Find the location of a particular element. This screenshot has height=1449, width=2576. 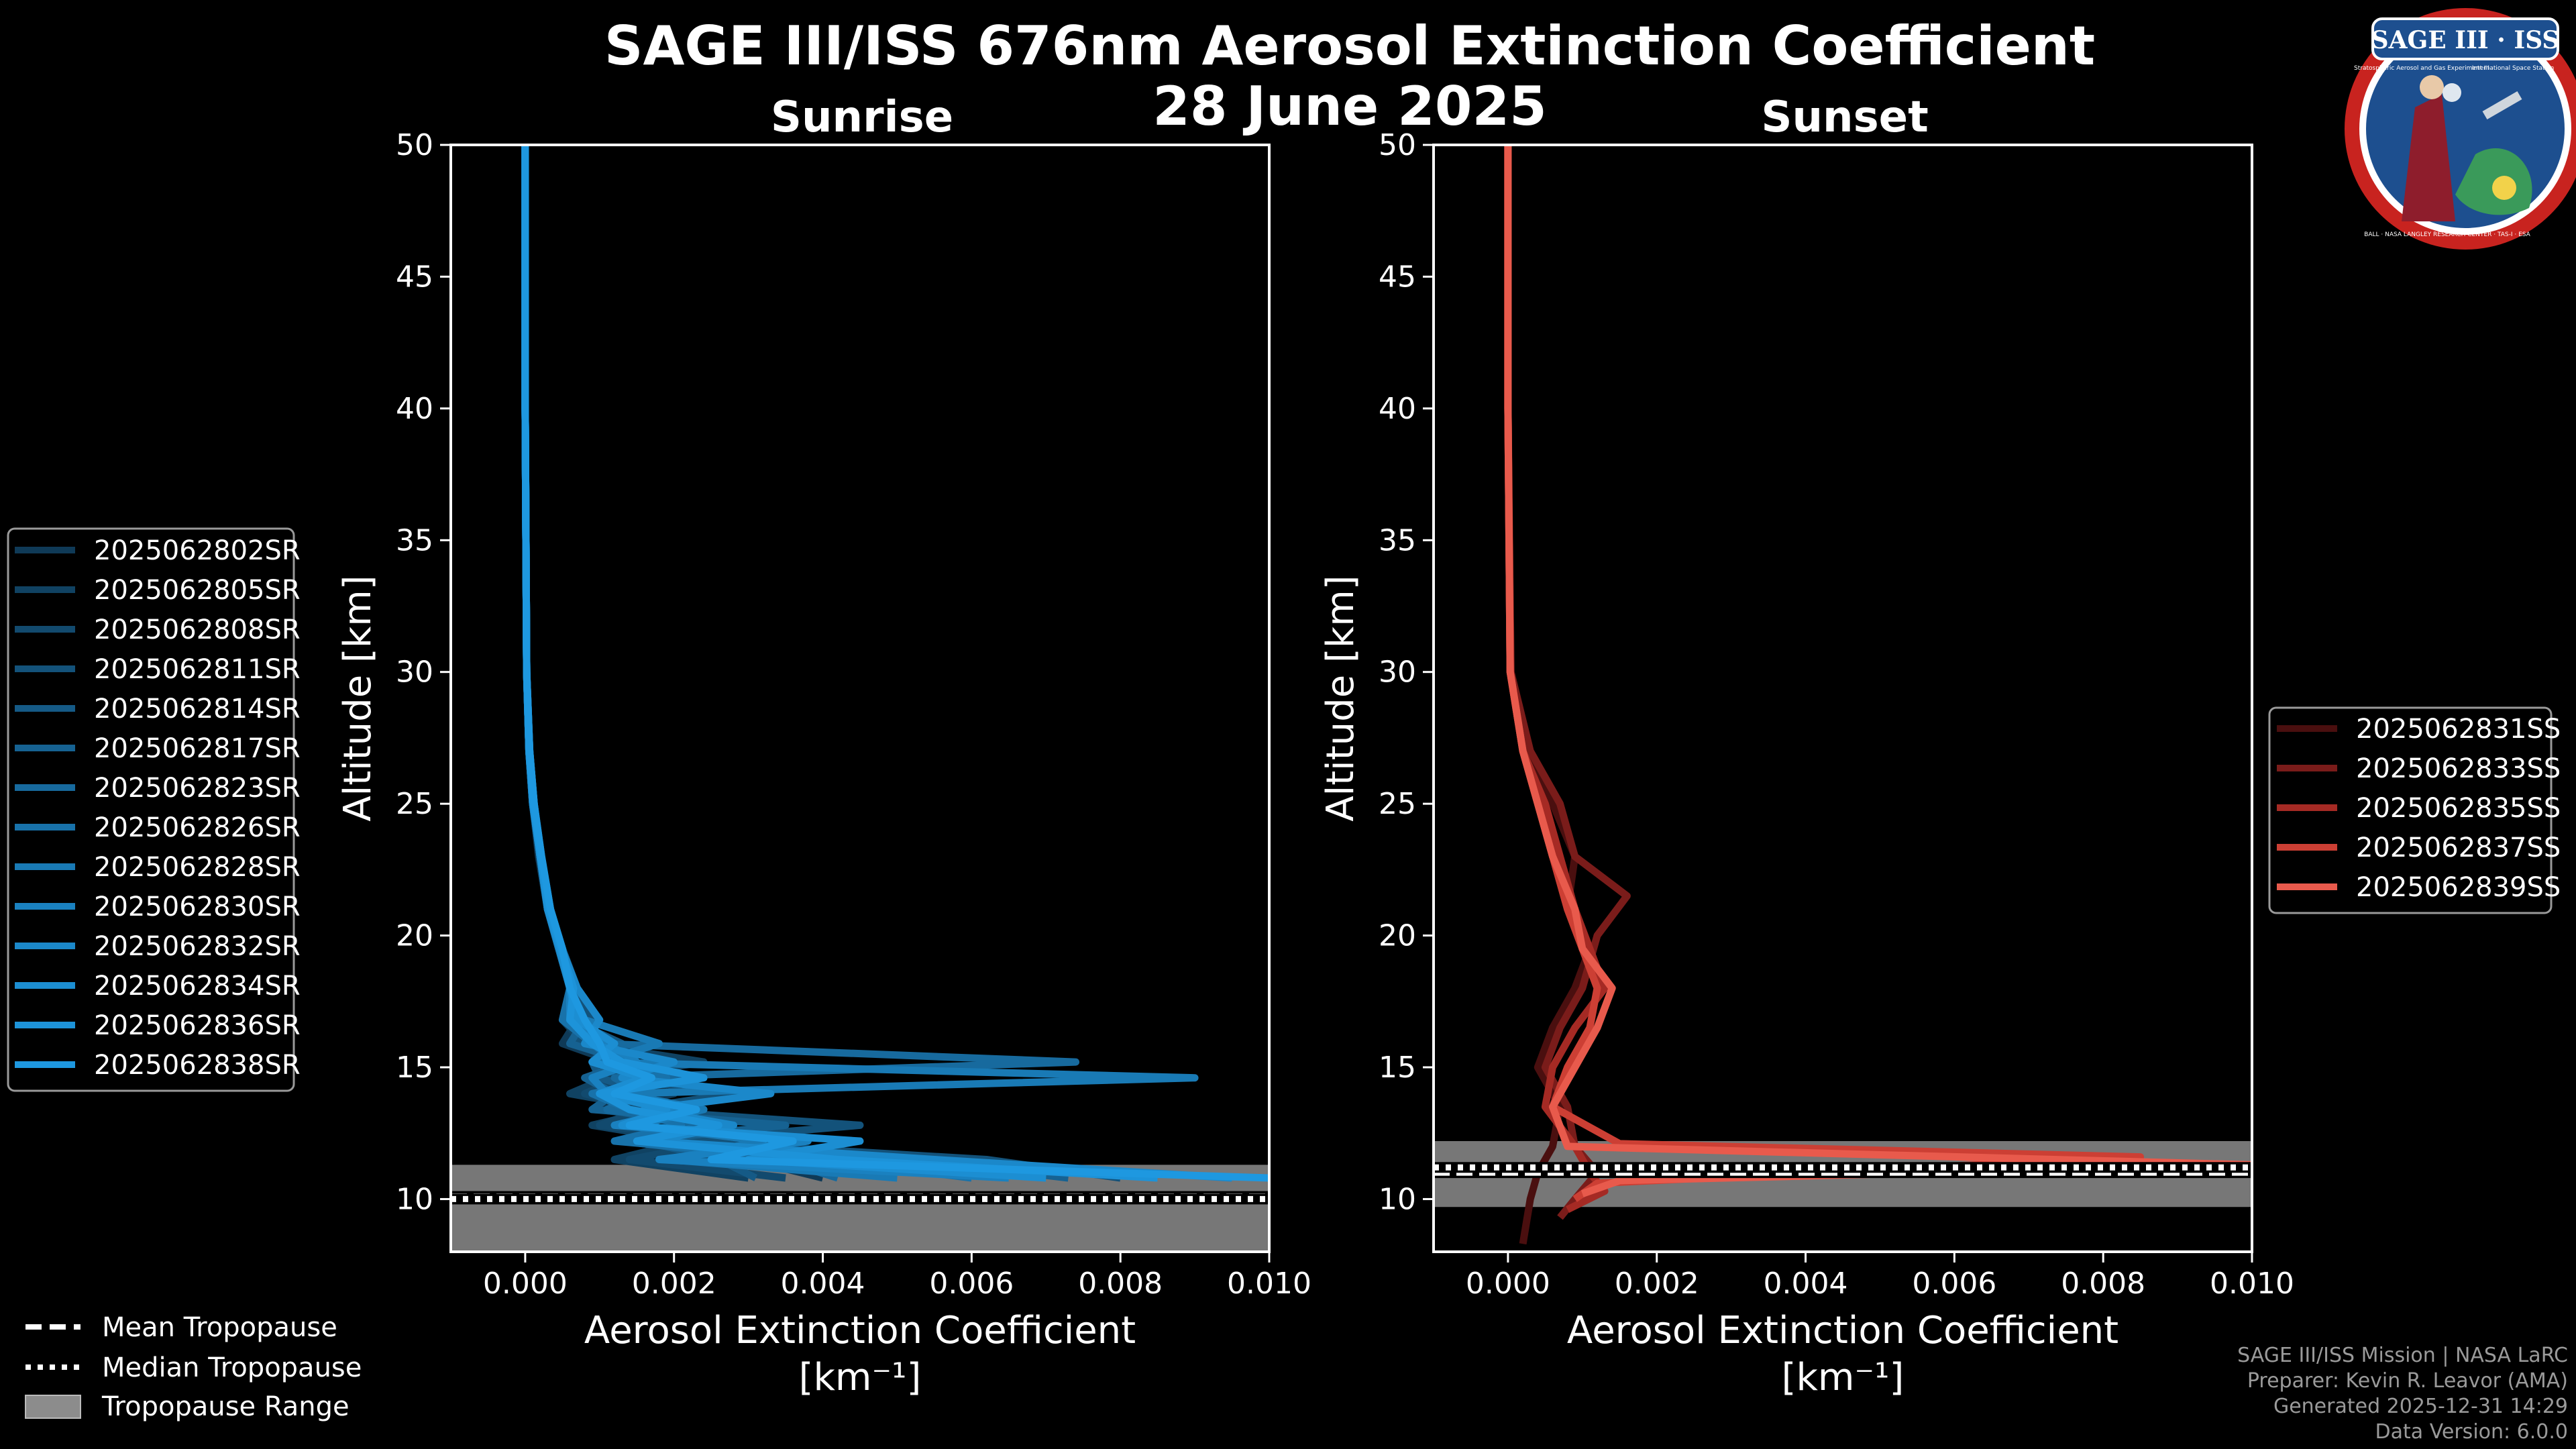

profile-line-2025062835SS is located at coordinates (1556, 679).